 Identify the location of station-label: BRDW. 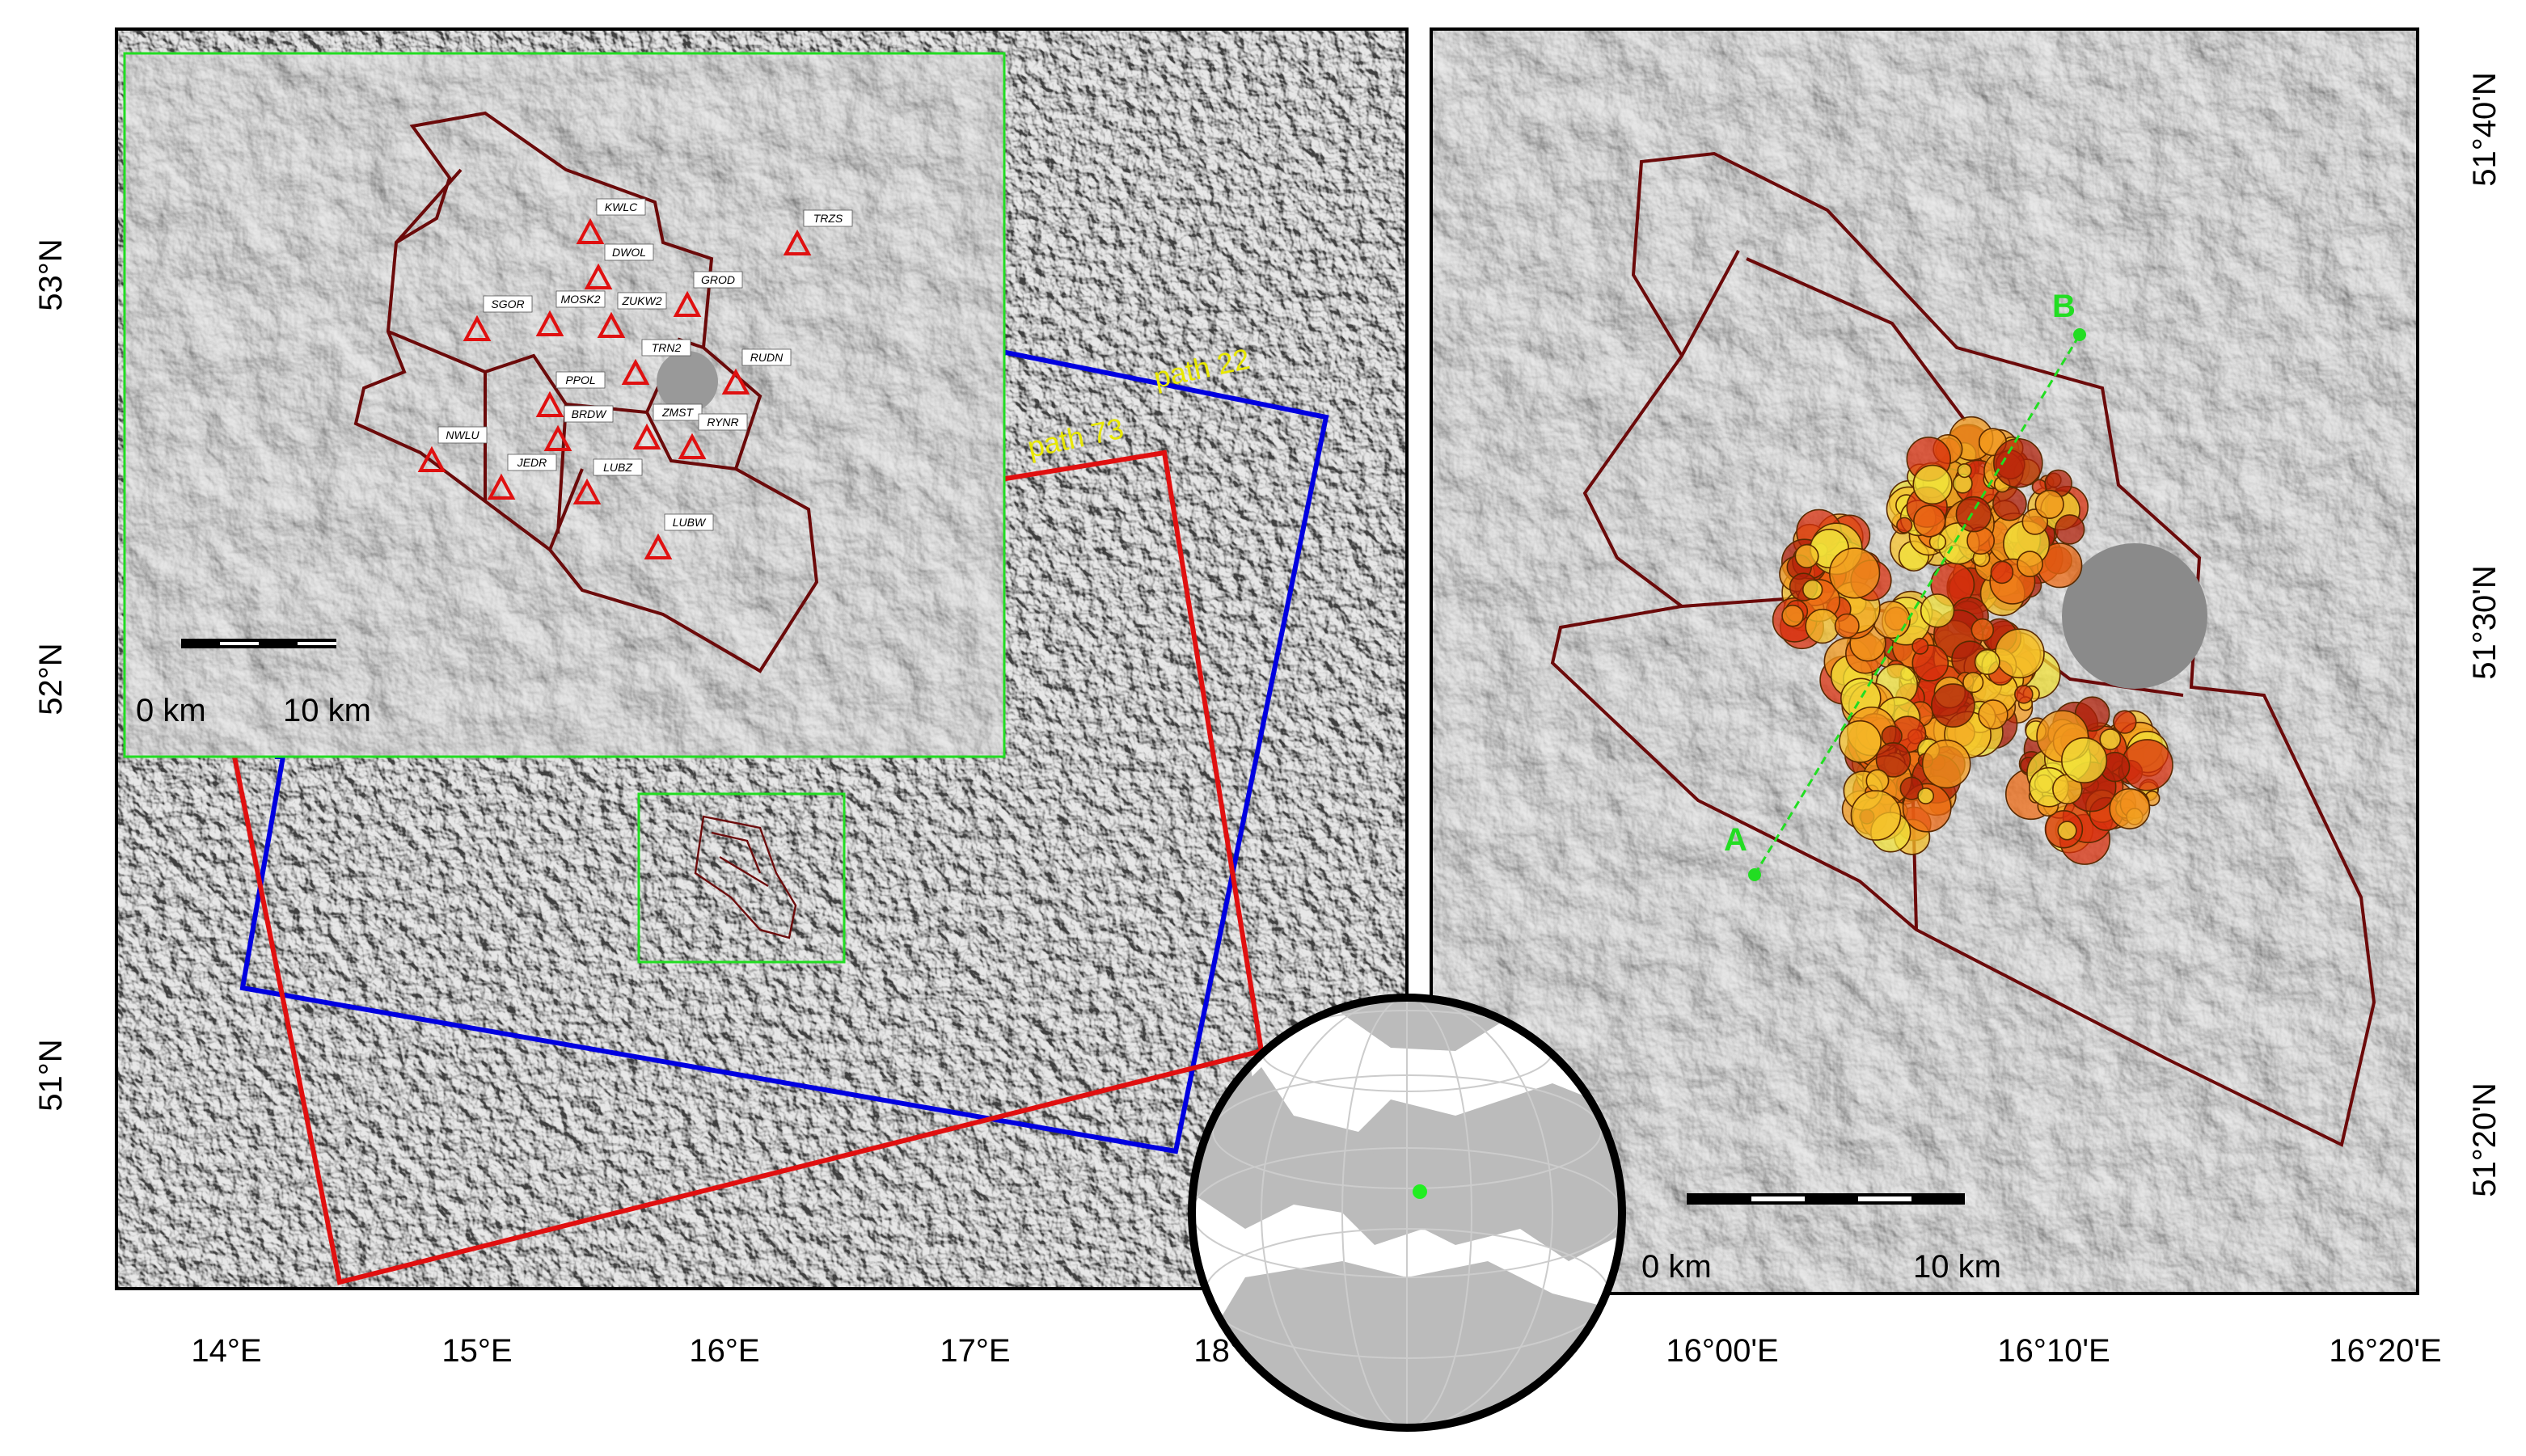
(590, 413).